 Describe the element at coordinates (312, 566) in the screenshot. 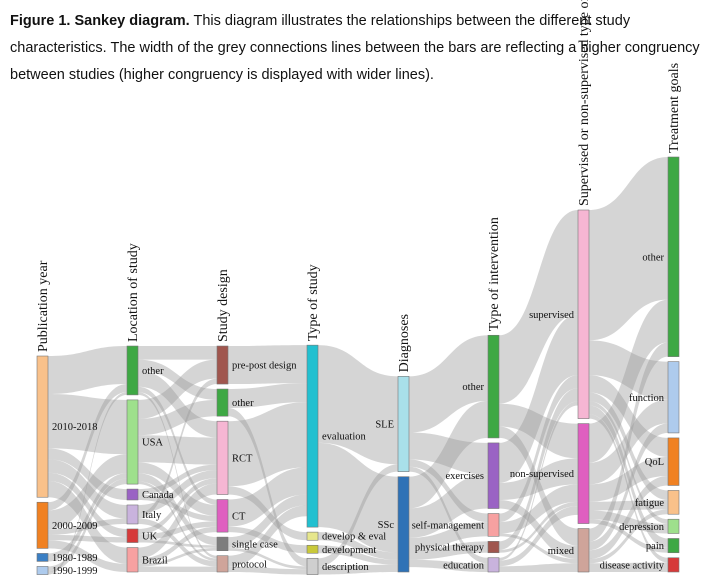

I see `node-t_desc` at that location.